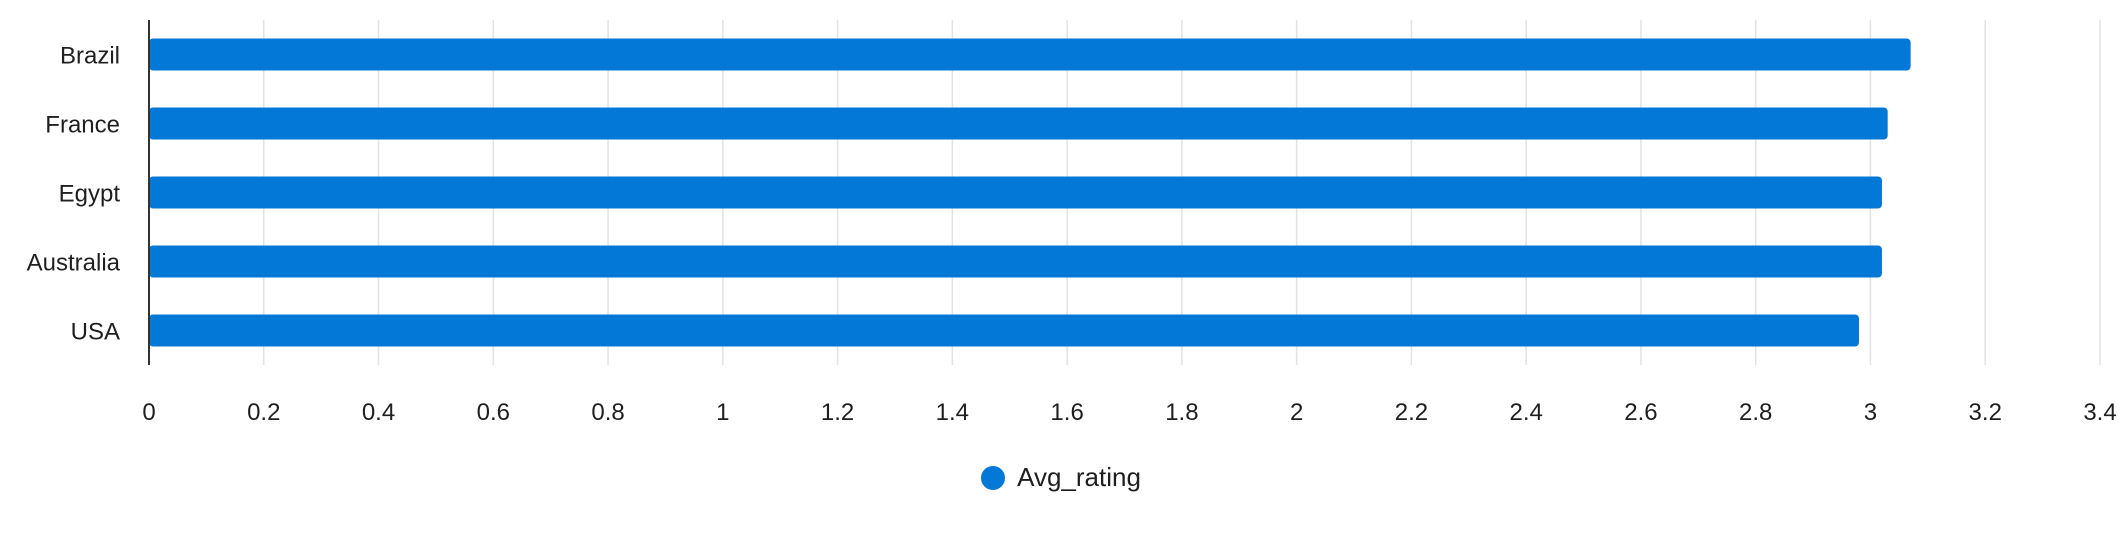  I want to click on legend: Avg_rating, so click(1061, 477).